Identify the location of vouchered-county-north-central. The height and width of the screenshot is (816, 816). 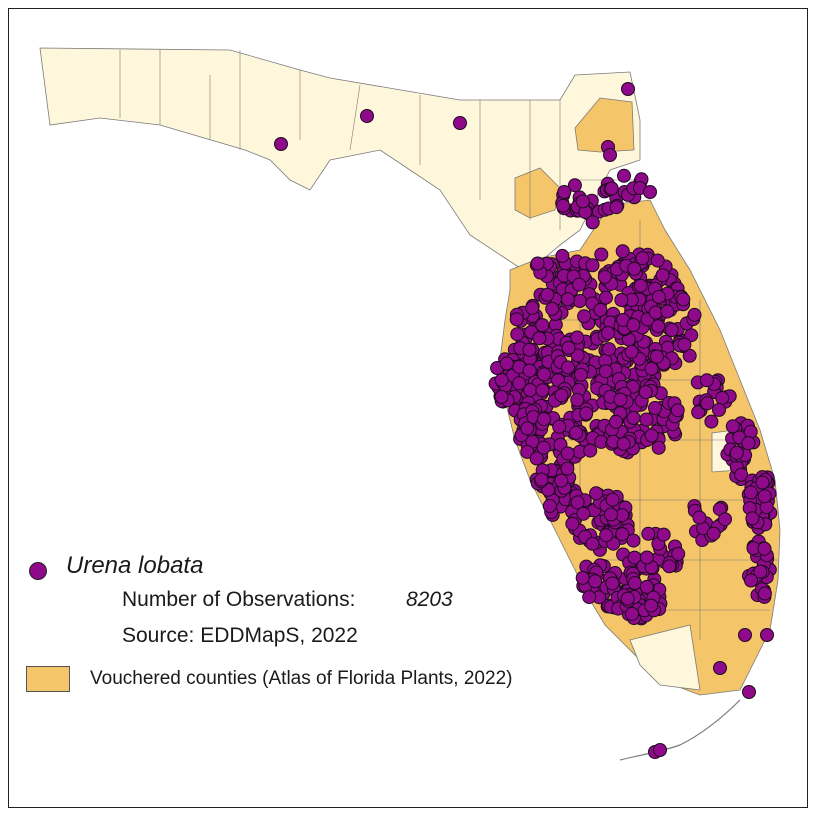
(537, 193).